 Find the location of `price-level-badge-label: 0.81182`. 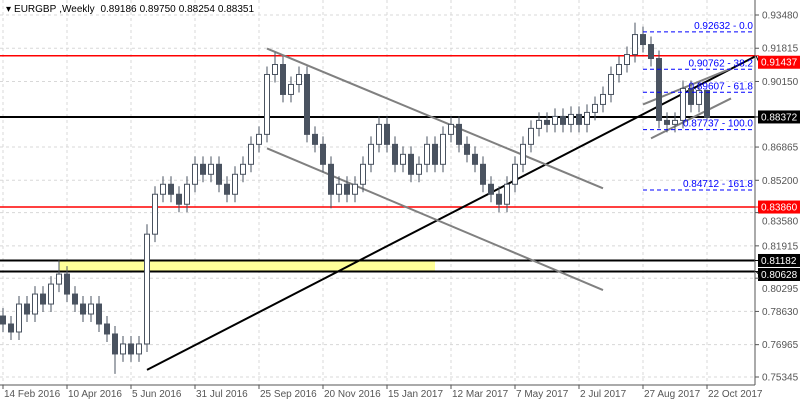

price-level-badge-label: 0.81182 is located at coordinates (779, 261).